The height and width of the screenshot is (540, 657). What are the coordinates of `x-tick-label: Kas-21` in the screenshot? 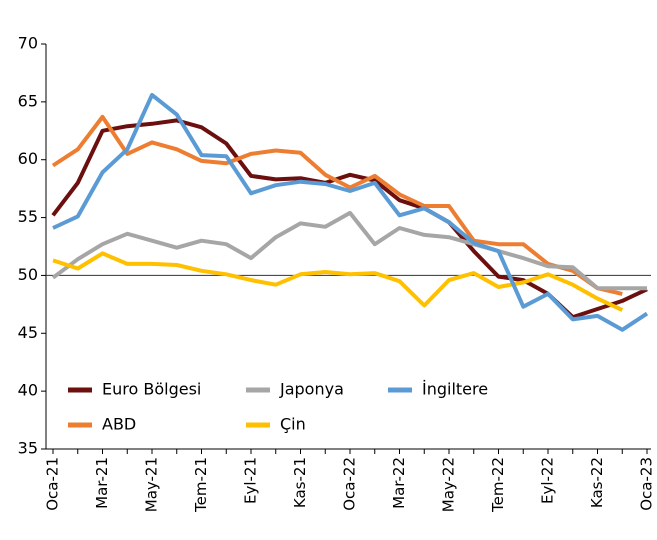 It's located at (300, 482).